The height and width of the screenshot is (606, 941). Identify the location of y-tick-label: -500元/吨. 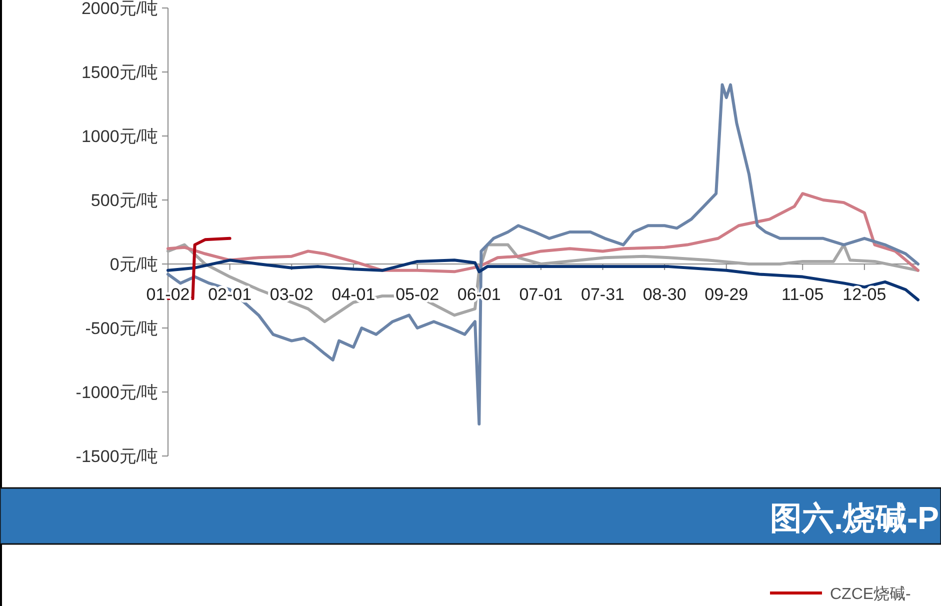
(121, 328).